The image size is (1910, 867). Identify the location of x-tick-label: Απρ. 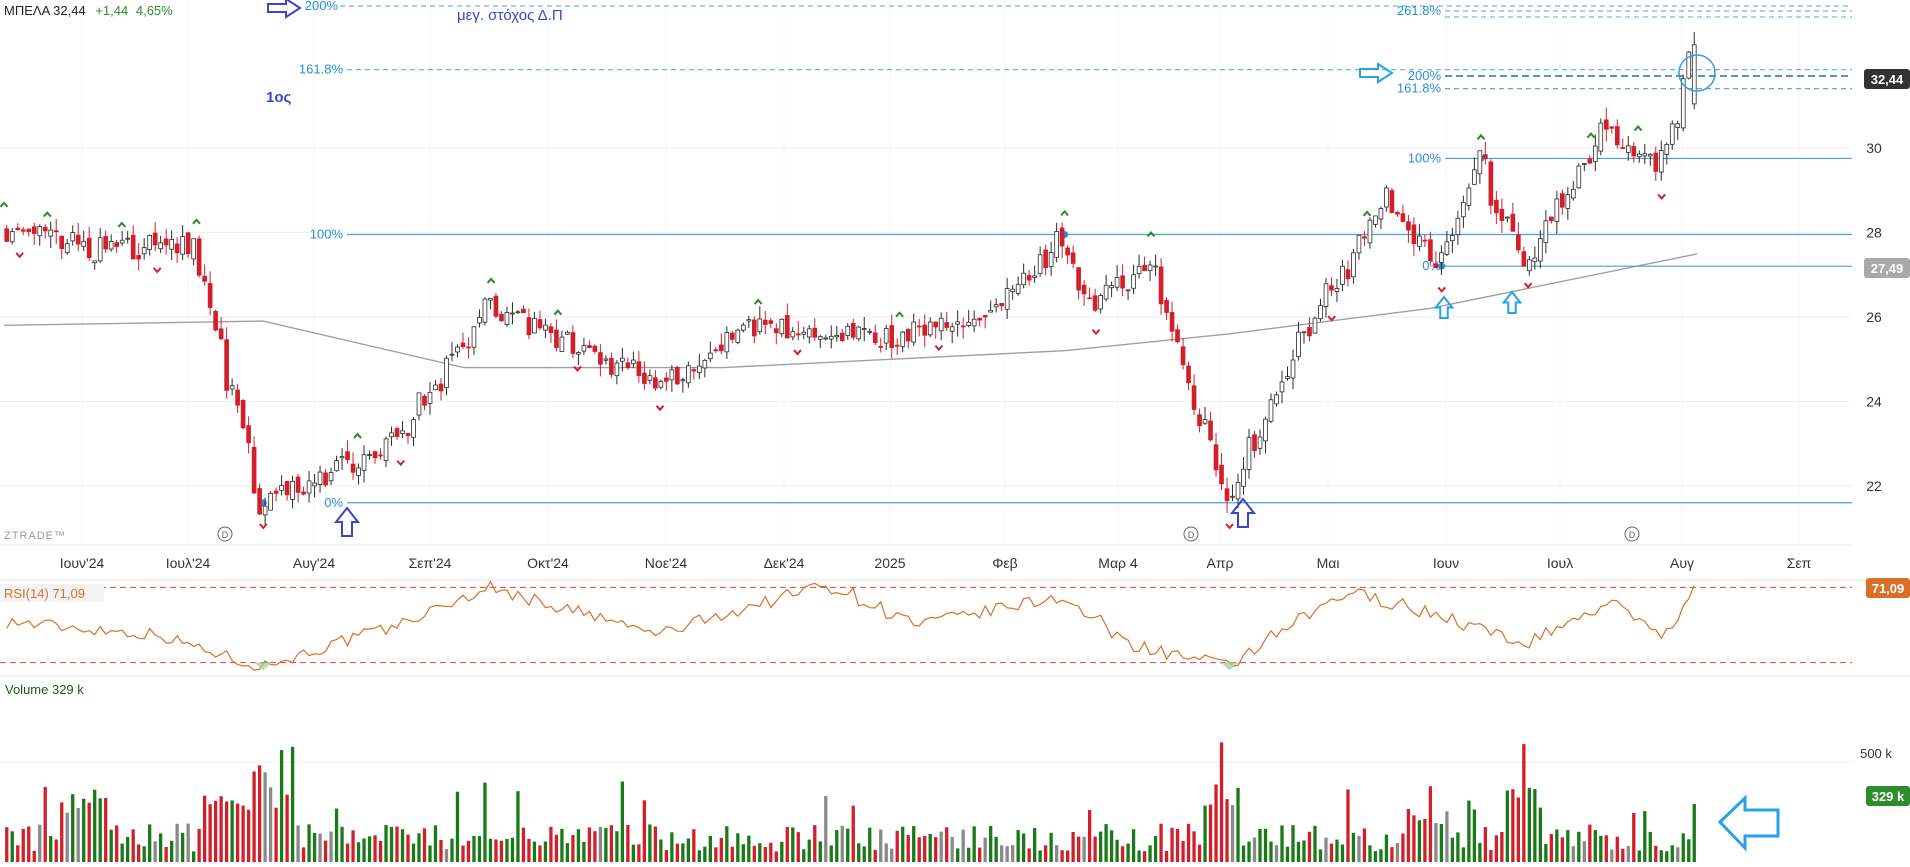
(1220, 563).